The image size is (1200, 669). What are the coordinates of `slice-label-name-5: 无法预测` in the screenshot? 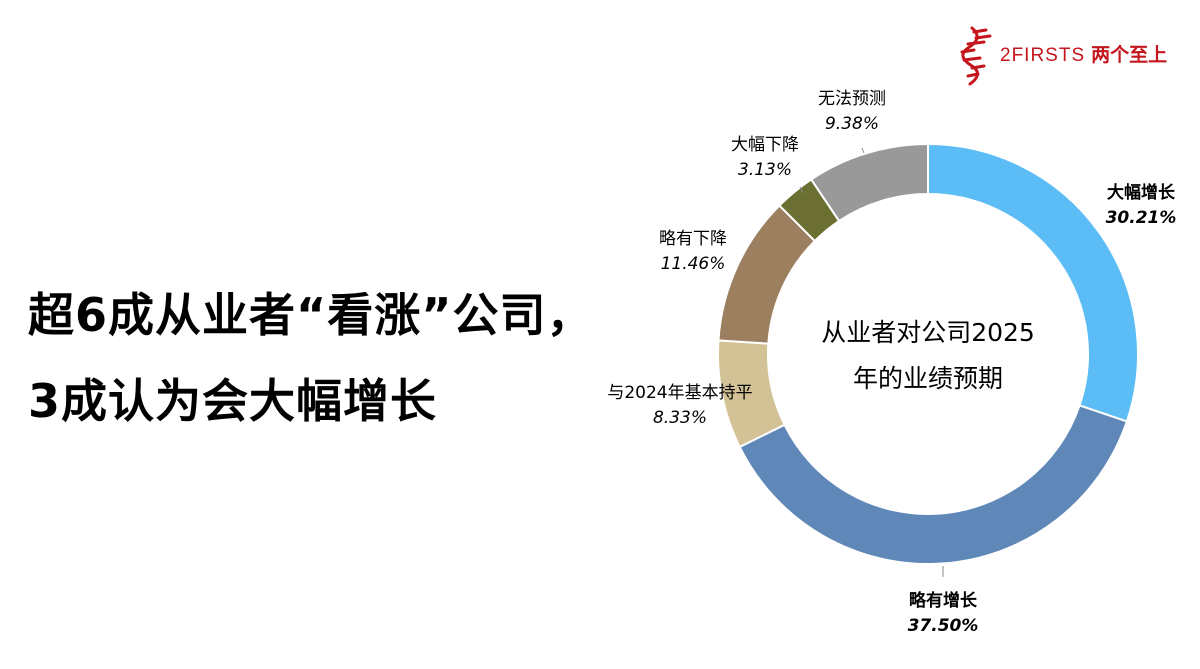 It's located at (852, 99).